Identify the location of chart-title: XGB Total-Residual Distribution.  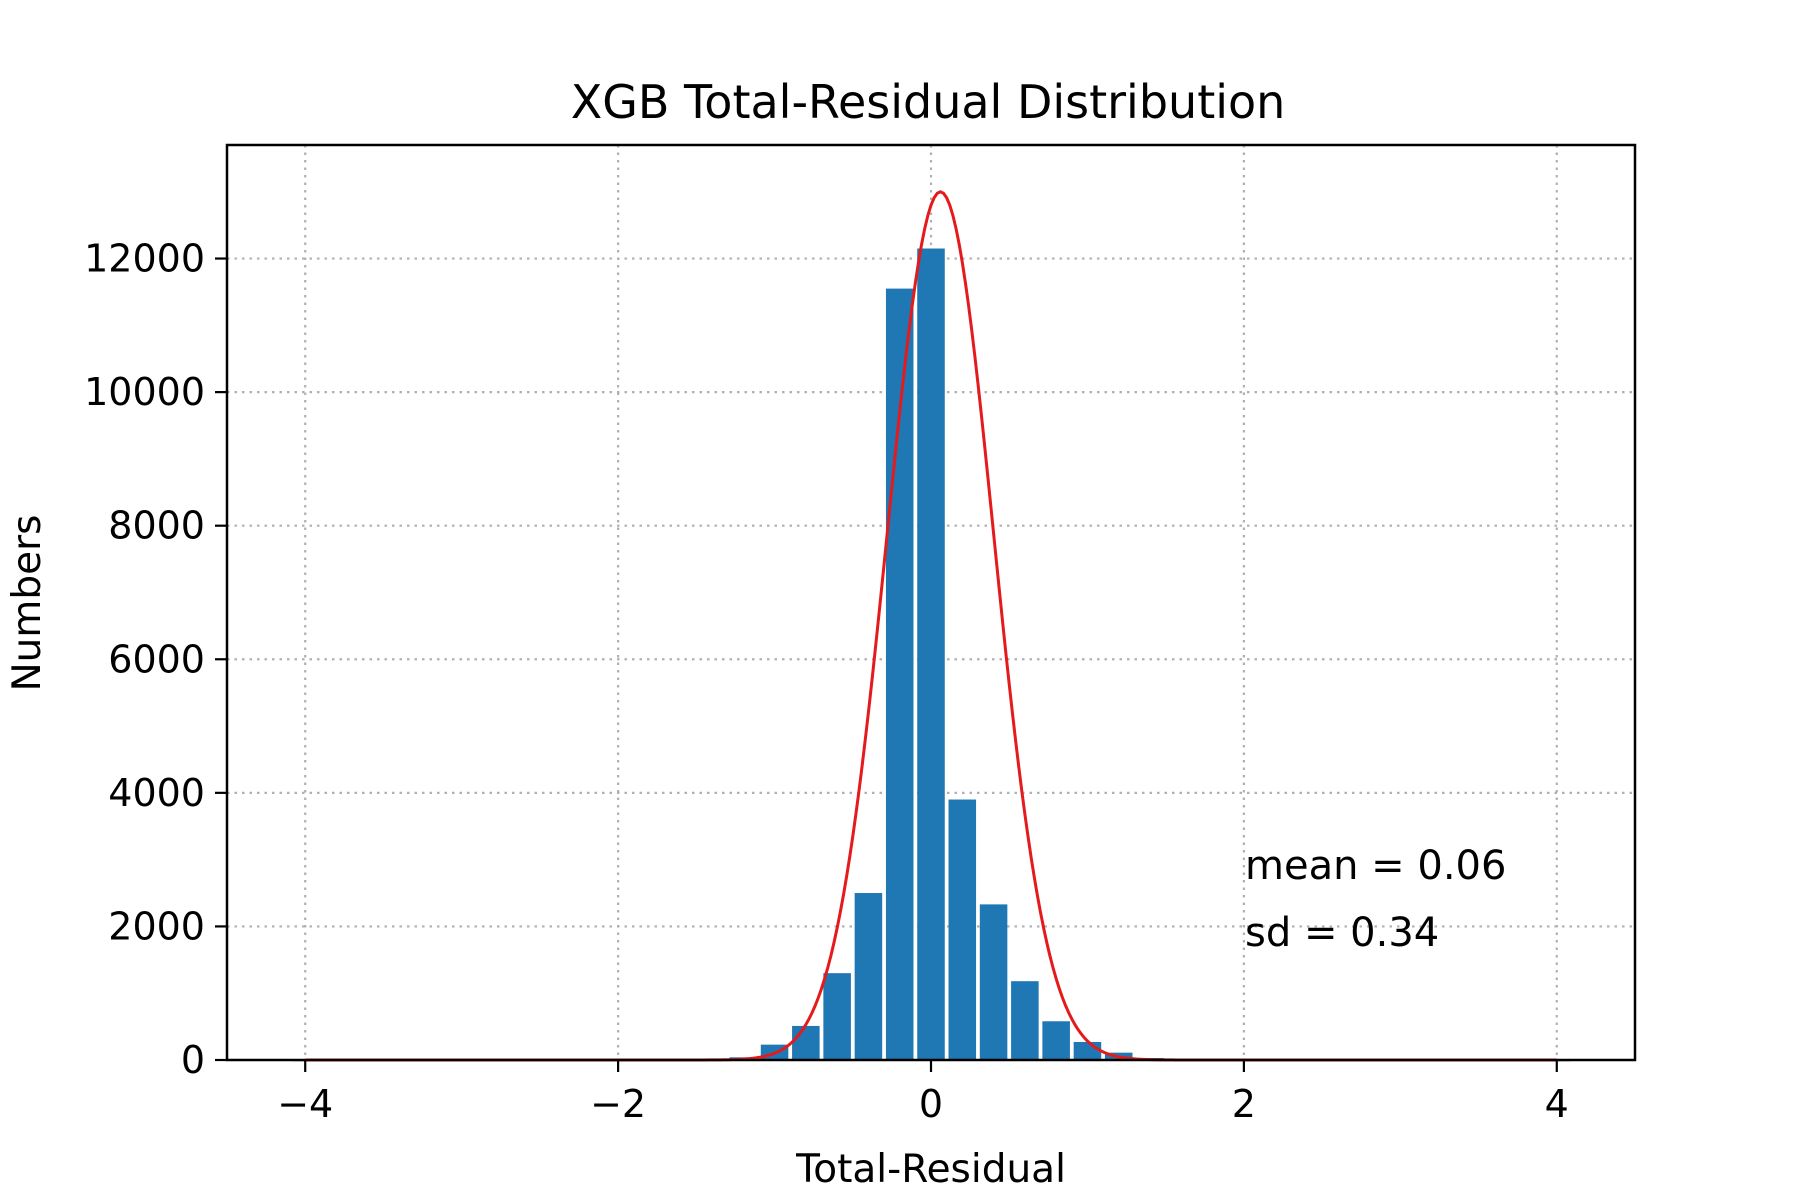
(928, 102).